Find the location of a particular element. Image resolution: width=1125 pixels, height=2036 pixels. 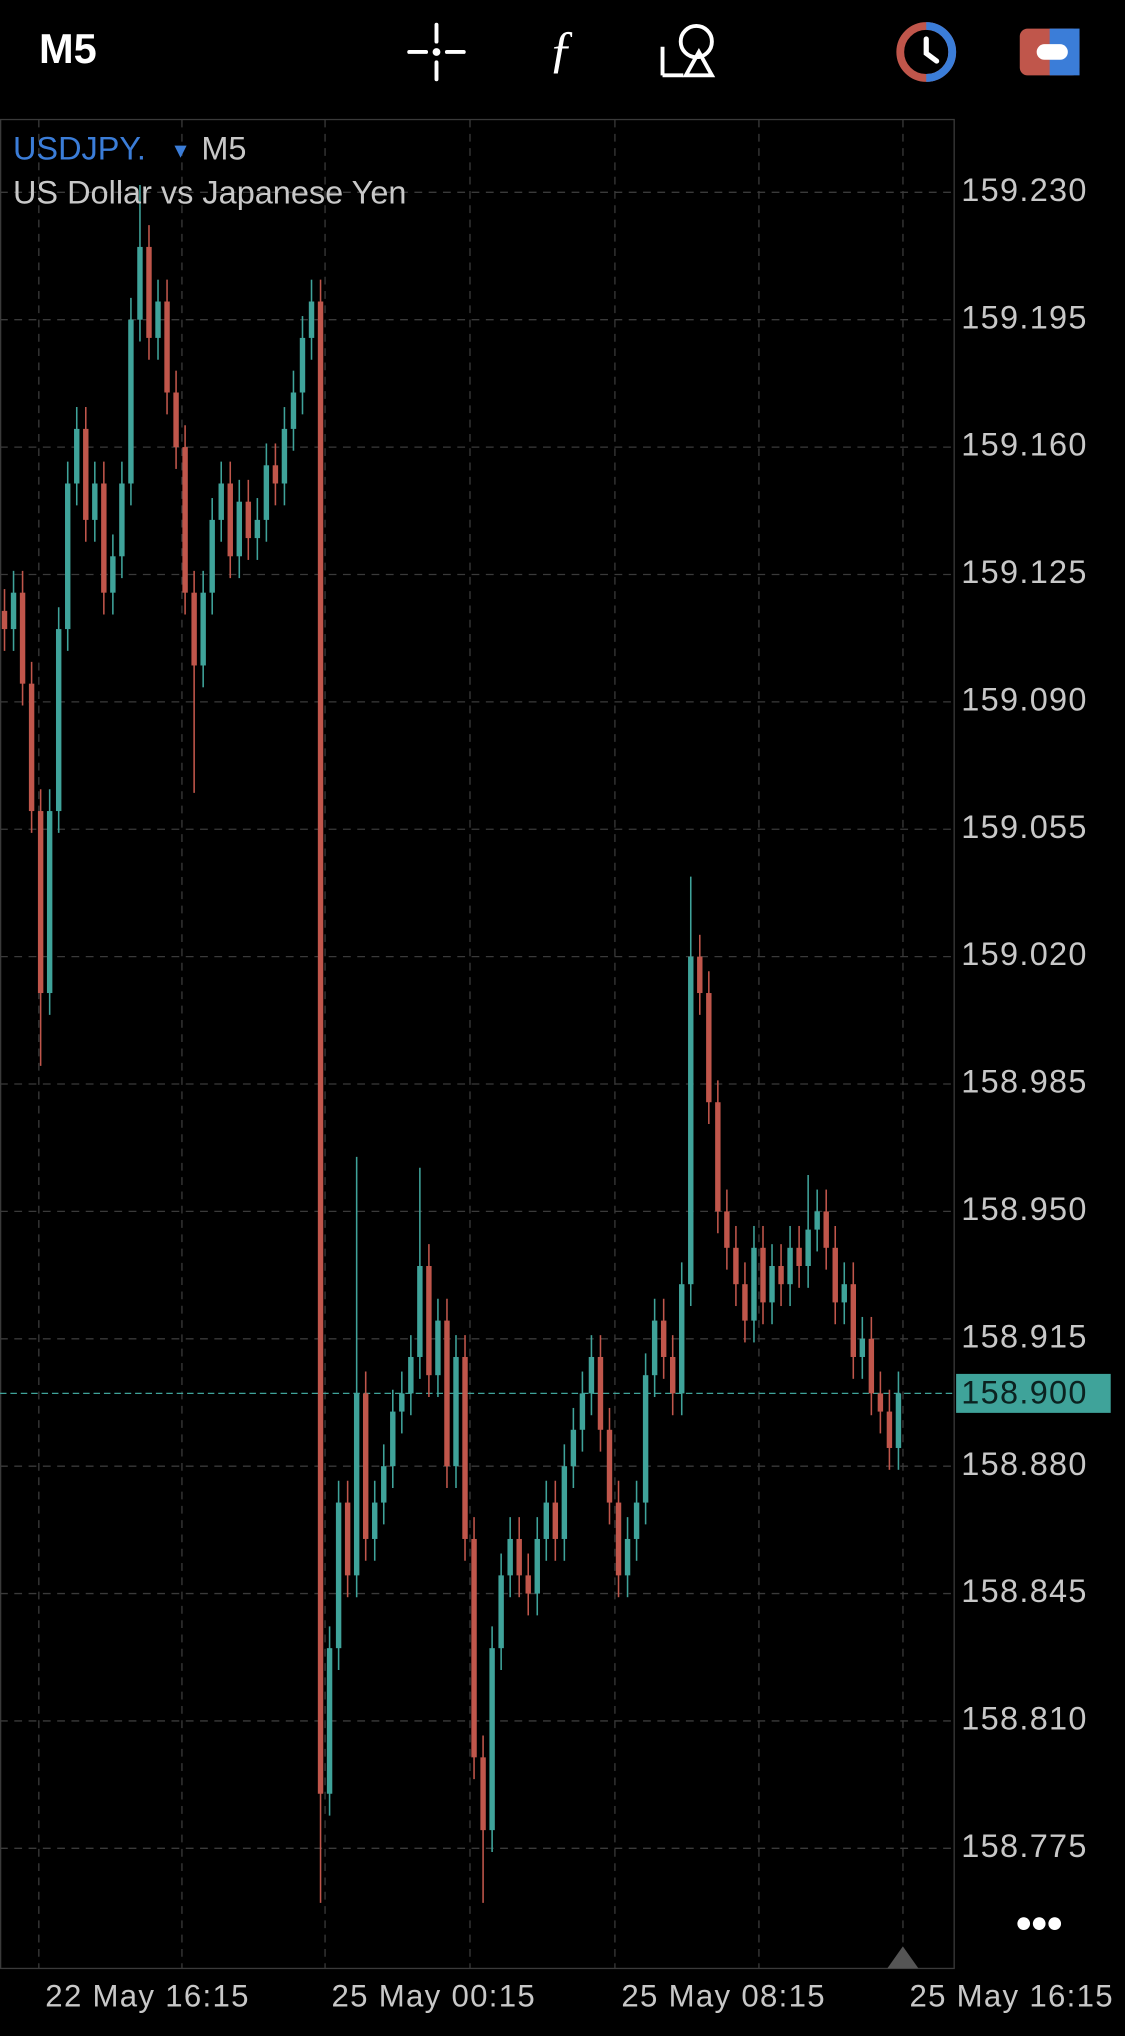

crosshair-icon is located at coordinates (436, 52).